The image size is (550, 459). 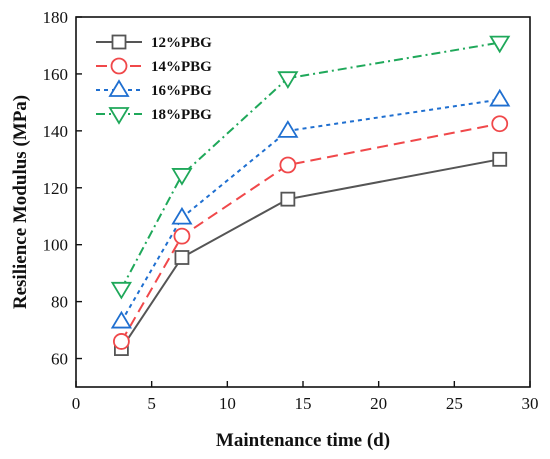 What do you see at coordinates (181, 91) in the screenshot?
I see `legend-label: 16%PBG` at bounding box center [181, 91].